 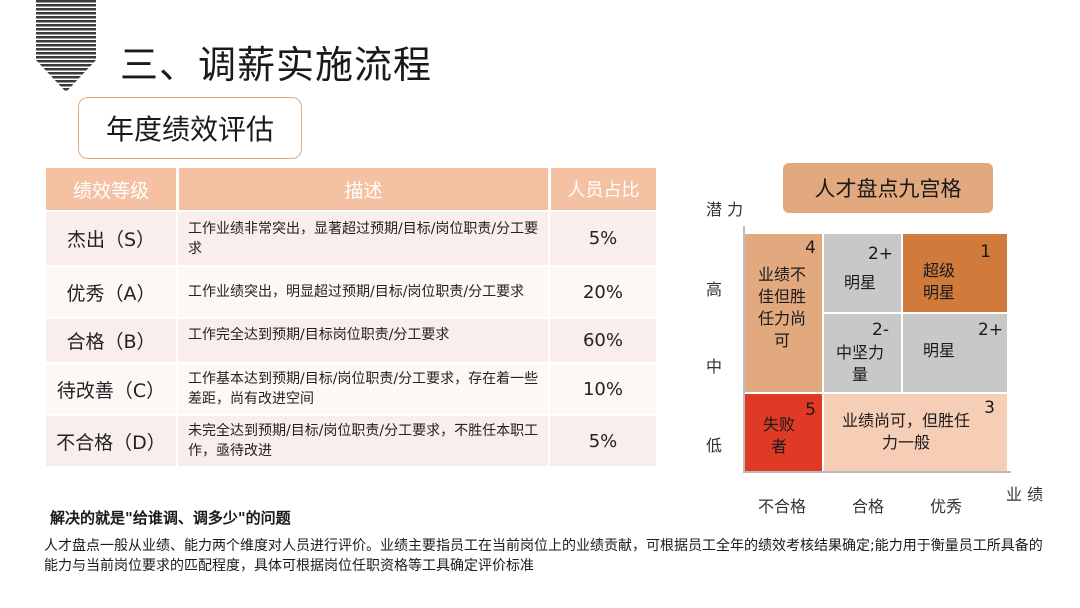 I want to click on cell-number: 1, so click(x=985, y=252).